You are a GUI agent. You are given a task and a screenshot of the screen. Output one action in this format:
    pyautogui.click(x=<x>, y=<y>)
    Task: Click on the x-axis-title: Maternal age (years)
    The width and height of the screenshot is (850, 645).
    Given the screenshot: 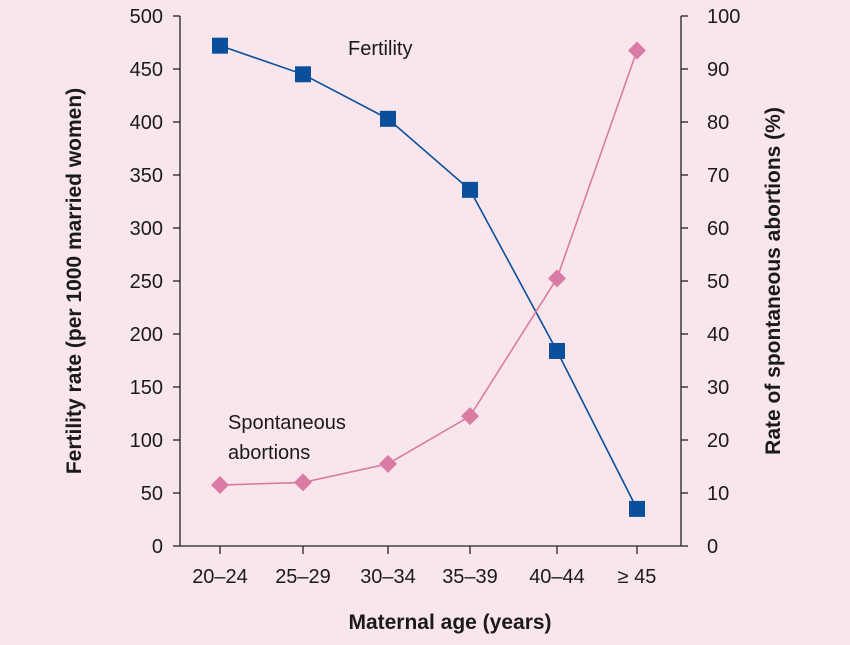 What is the action you would take?
    pyautogui.click(x=449, y=622)
    